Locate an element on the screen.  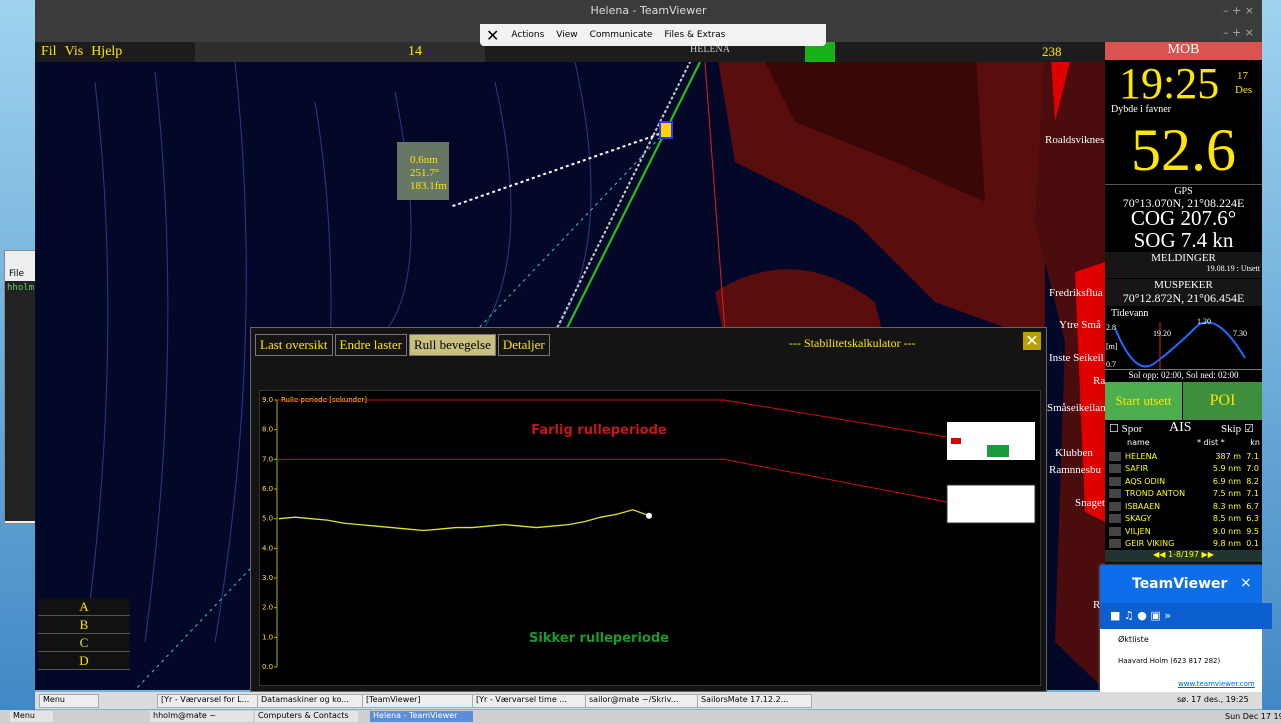
toolbar-menu: View is located at coordinates (567, 35).